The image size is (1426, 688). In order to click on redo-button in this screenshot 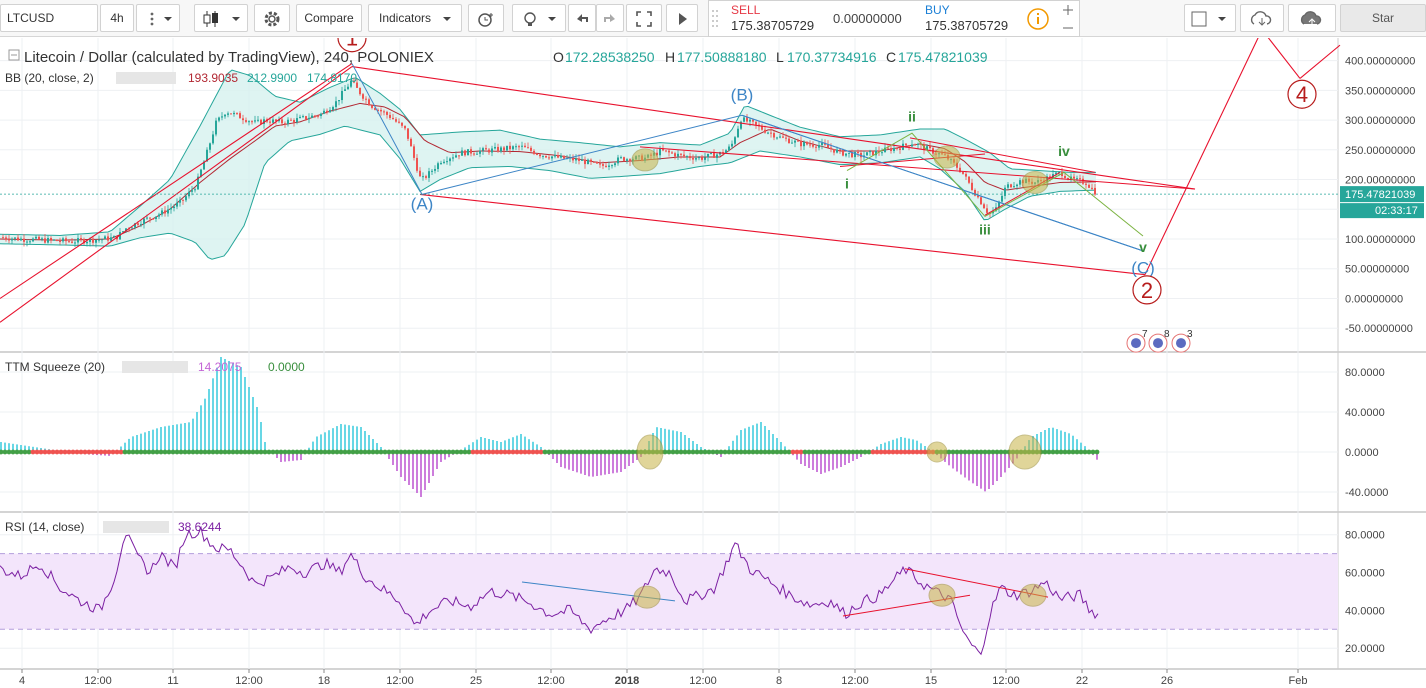, I will do `click(610, 18)`.